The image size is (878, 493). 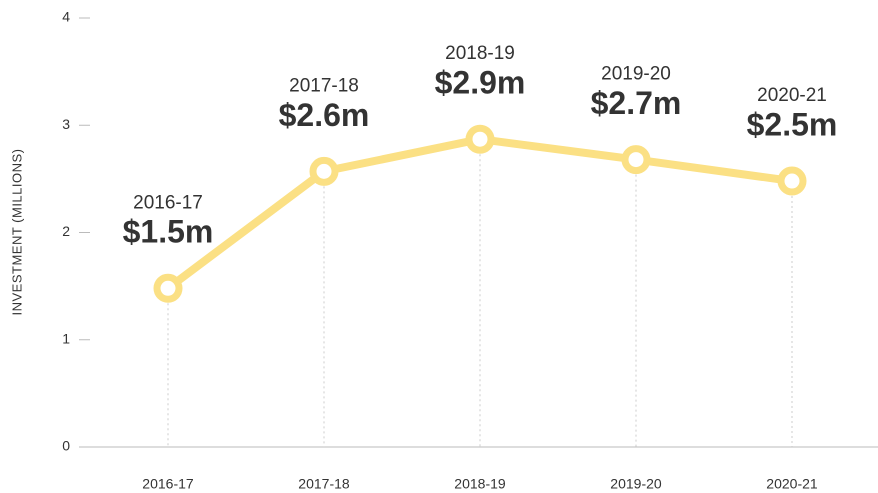 What do you see at coordinates (480, 83) in the screenshot?
I see `data-label: $2.9m` at bounding box center [480, 83].